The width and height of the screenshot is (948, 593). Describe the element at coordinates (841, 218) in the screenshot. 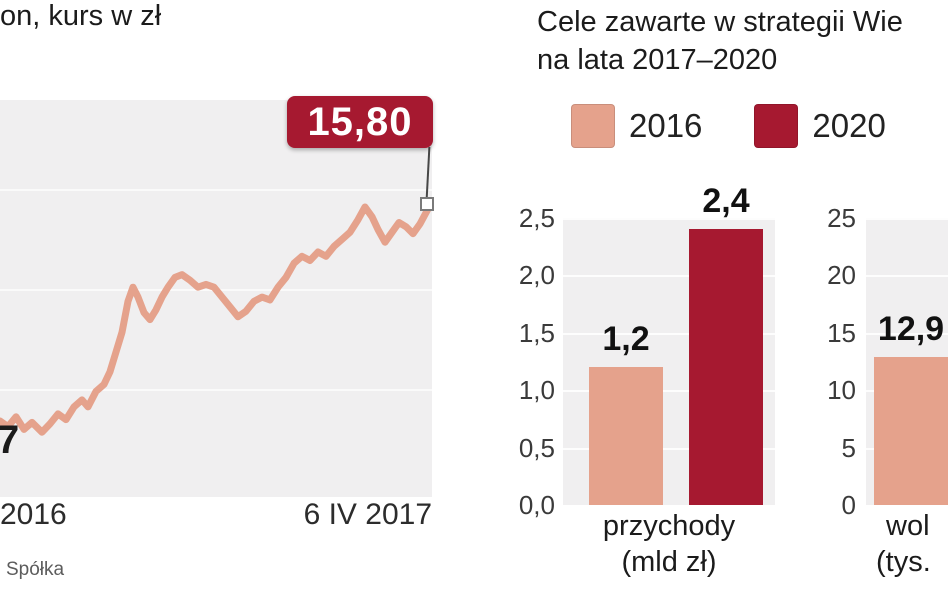

I see `y-tick-label: 25` at that location.